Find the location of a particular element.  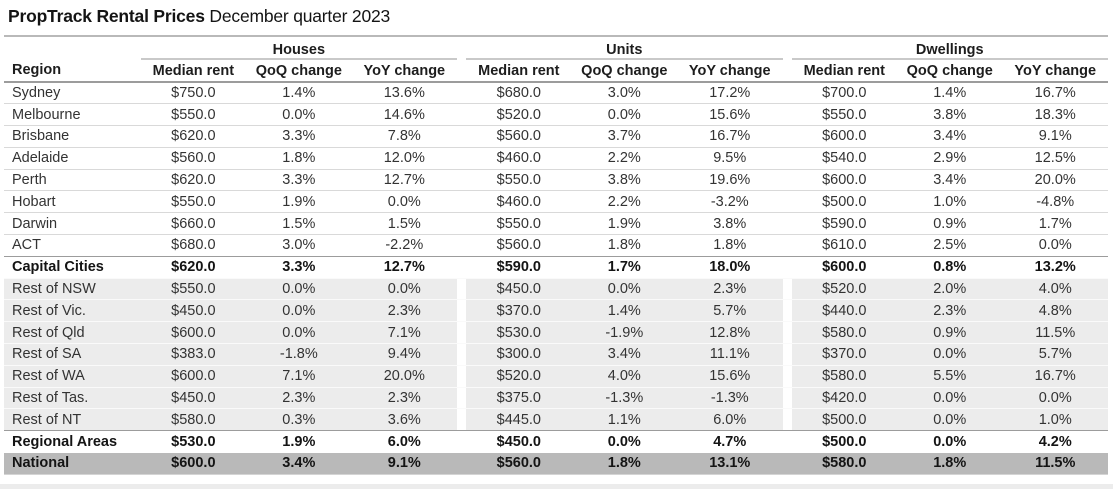

value-cell: 18.0% is located at coordinates (730, 267).